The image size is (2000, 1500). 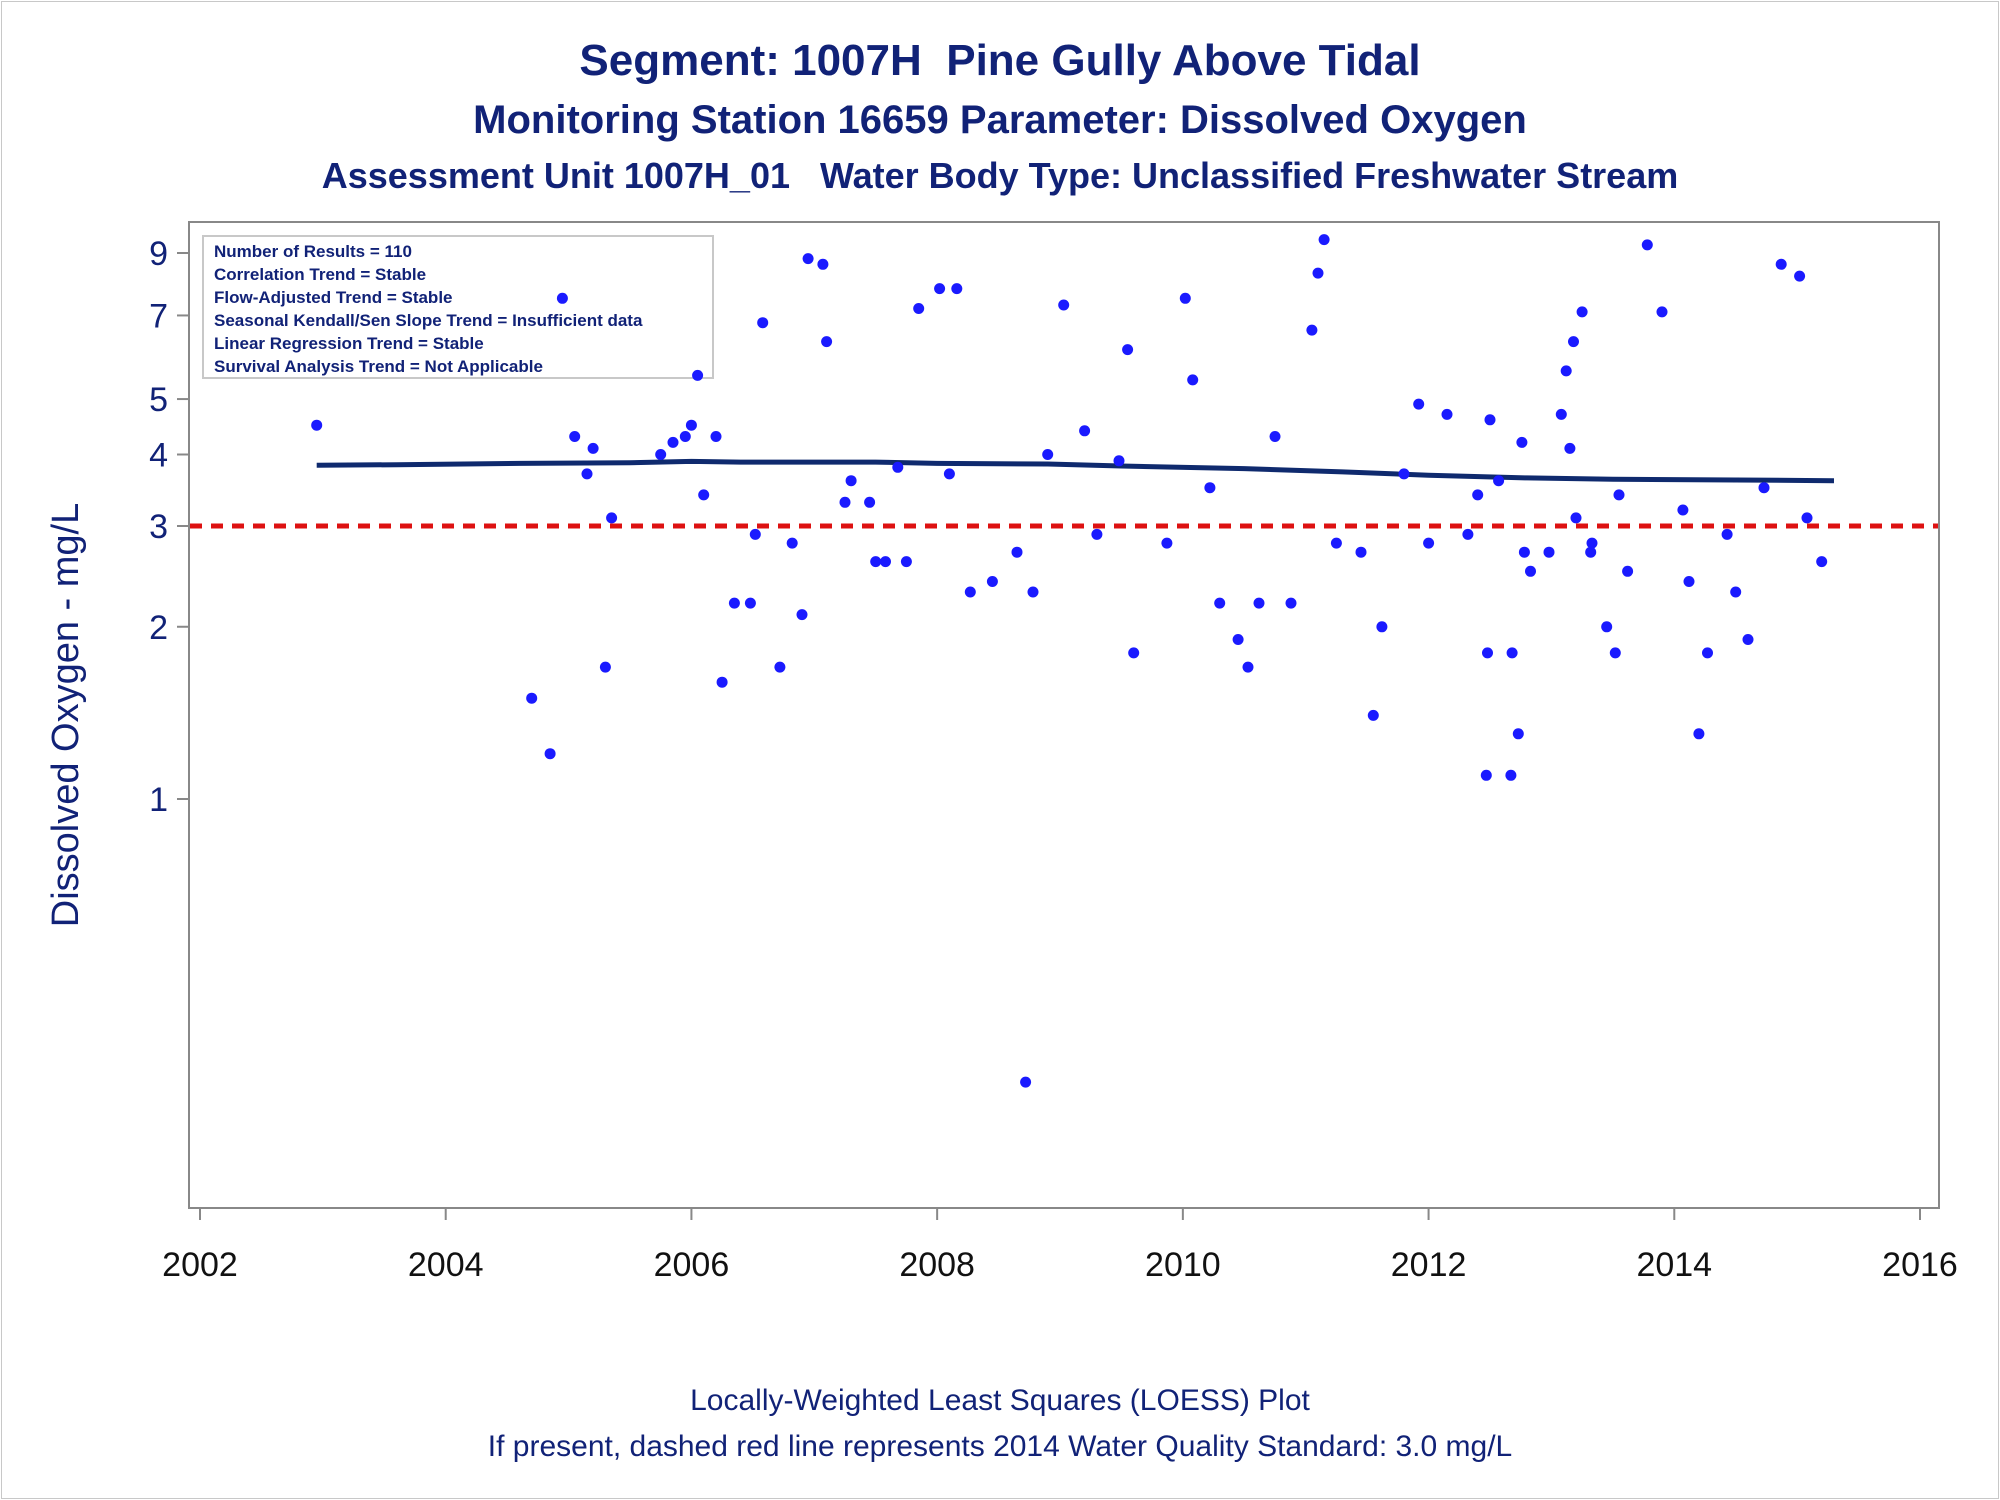 I want to click on x-tick-label: 2004, so click(x=446, y=1265).